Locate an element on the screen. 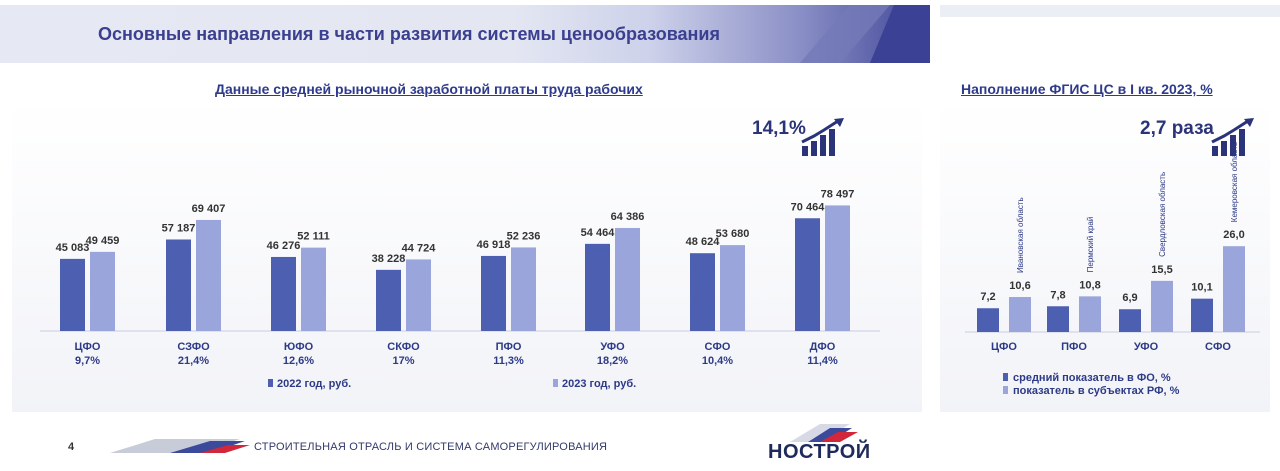 Image resolution: width=1280 pixels, height=471 pixels. data-label: 48 624 is located at coordinates (703, 242).